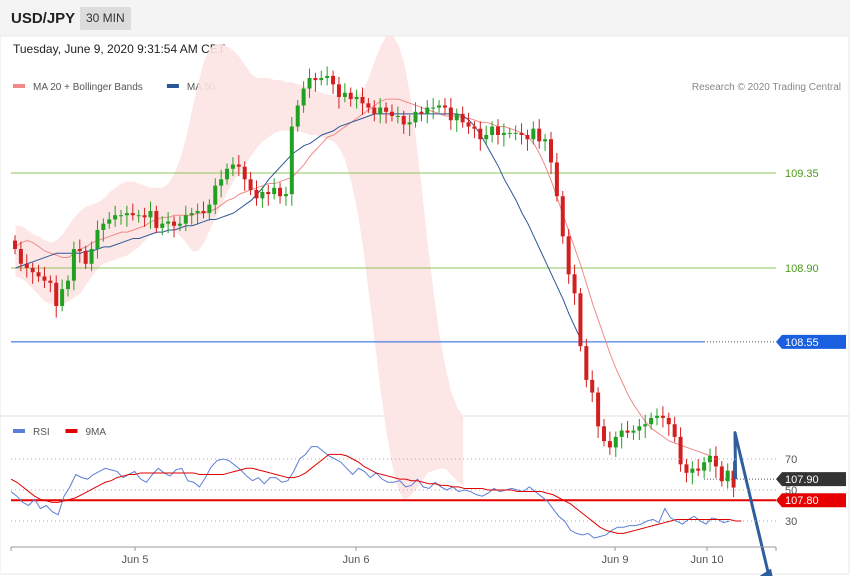 The width and height of the screenshot is (850, 576). I want to click on resistance-label-0: 109.35, so click(802, 174).